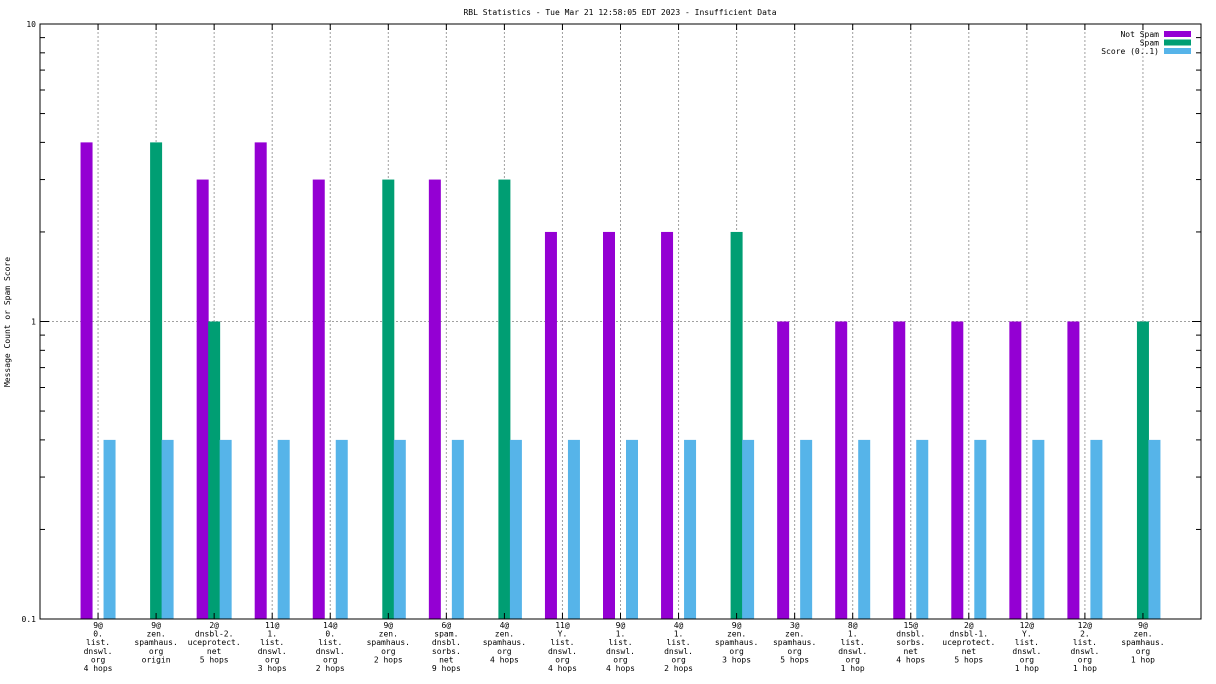 The image size is (1216, 684). I want to click on x-tick-label: 12@ Y. list. dnswl. org 1 hop, so click(1026, 647).